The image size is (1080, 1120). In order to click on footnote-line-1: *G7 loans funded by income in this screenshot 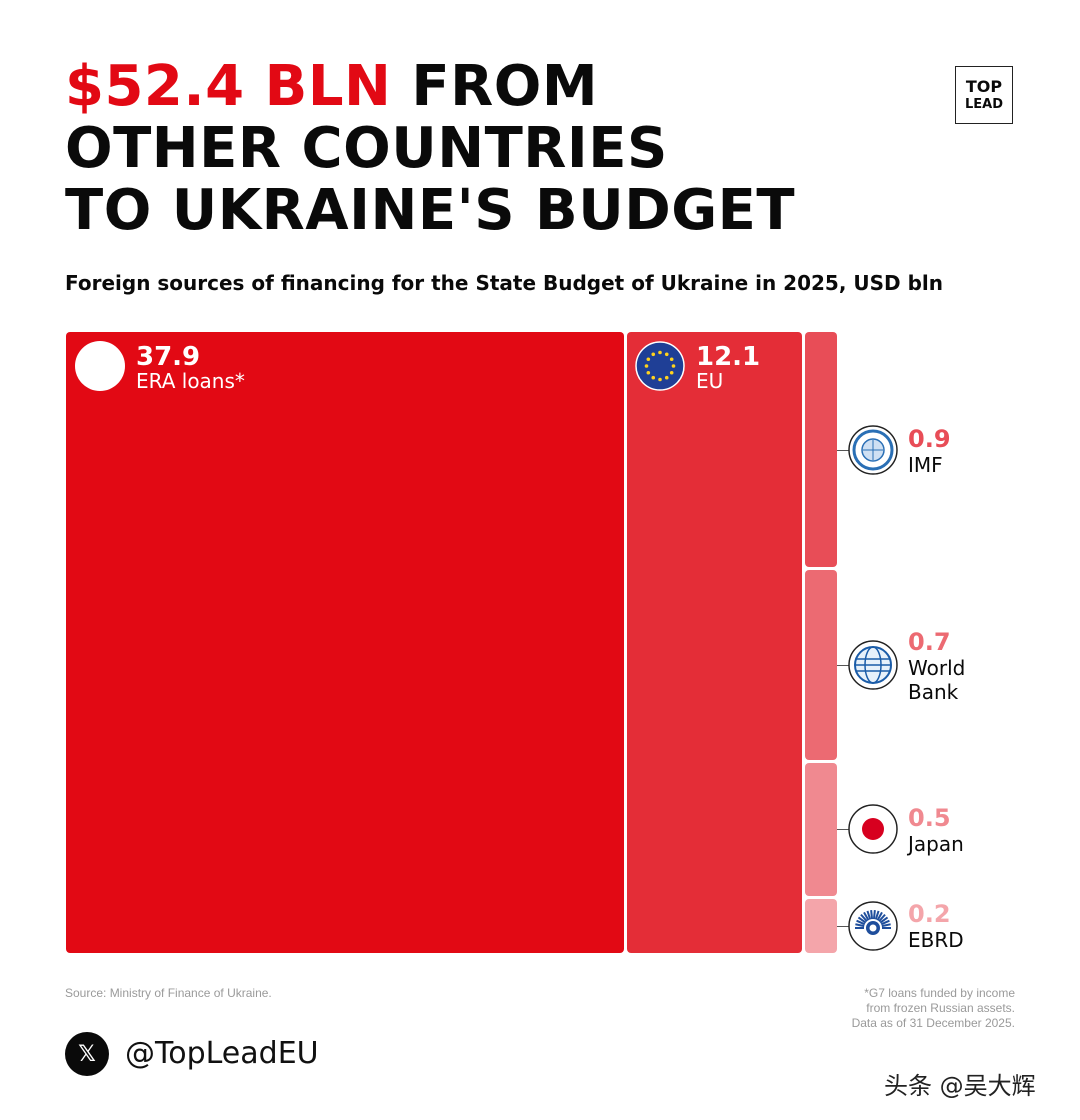, I will do `click(939, 993)`.